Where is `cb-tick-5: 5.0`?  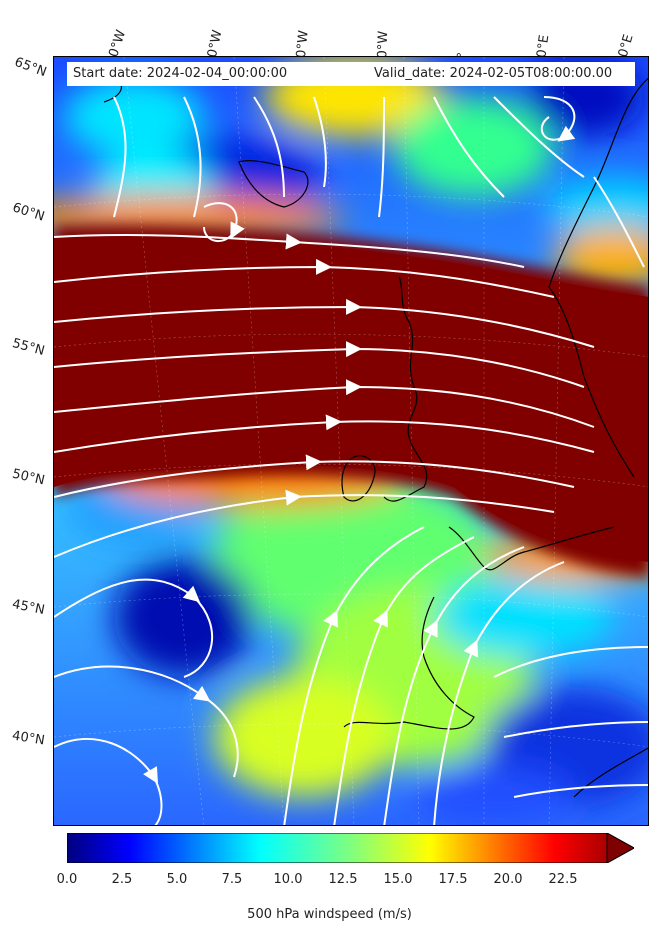
cb-tick-5: 5.0 is located at coordinates (177, 879).